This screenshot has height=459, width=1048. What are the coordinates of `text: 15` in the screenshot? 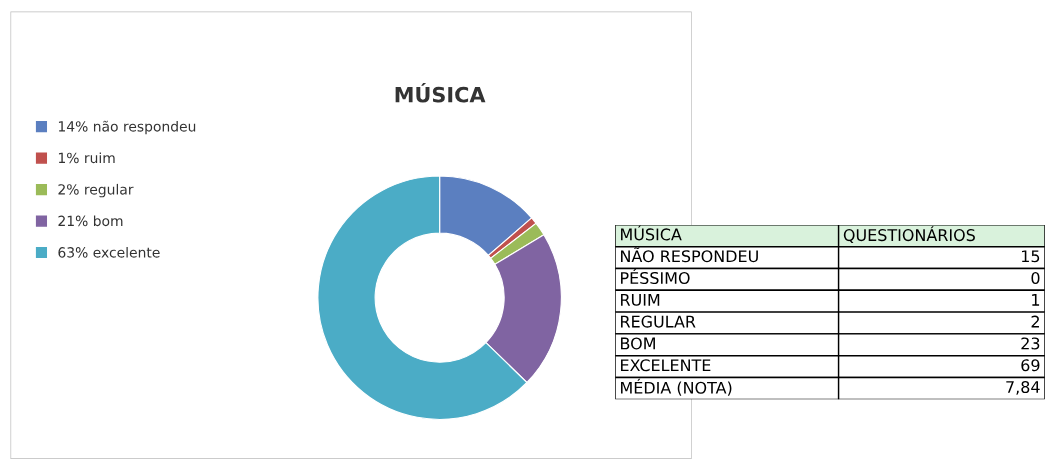 It's located at (1030, 256).